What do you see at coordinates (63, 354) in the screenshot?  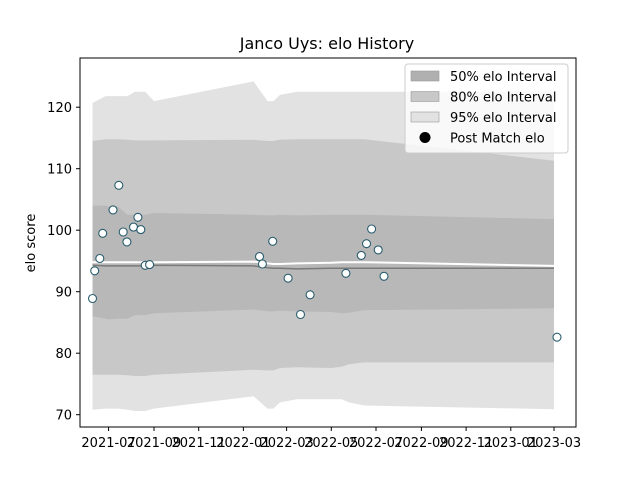 I see `y-tick-label: 80` at bounding box center [63, 354].